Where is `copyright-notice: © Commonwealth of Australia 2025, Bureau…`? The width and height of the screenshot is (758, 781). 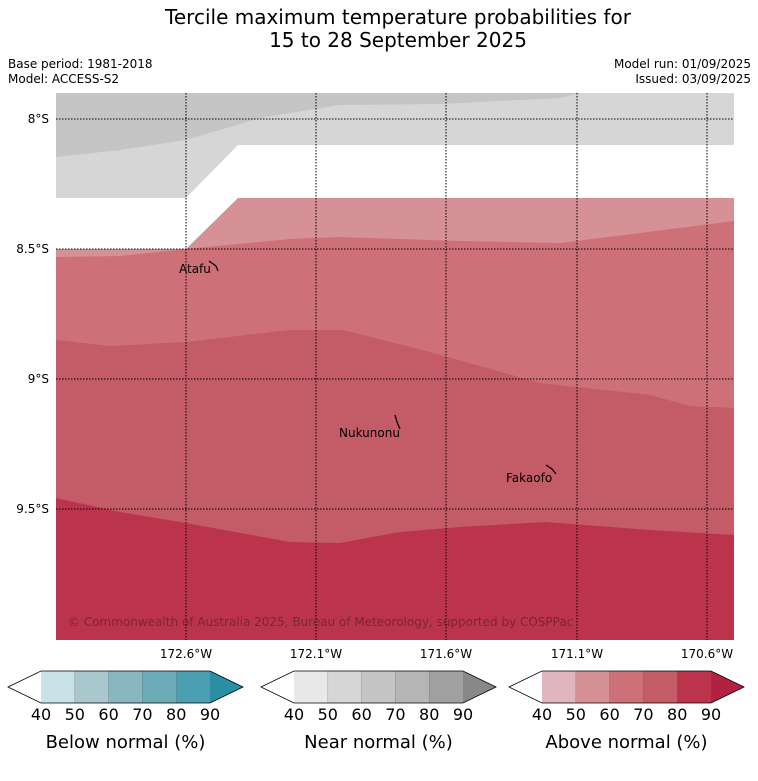 copyright-notice: © Commonwealth of Australia 2025, Bureau… is located at coordinates (320, 622).